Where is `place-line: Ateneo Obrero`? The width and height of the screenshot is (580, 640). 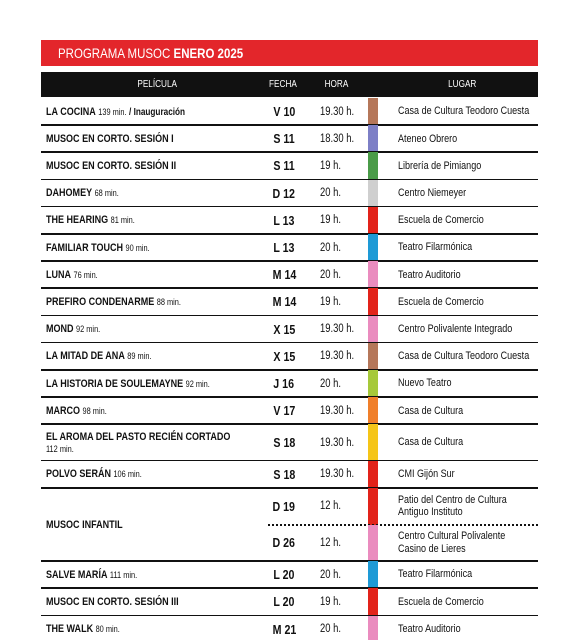 place-line: Ateneo Obrero is located at coordinates (428, 138).